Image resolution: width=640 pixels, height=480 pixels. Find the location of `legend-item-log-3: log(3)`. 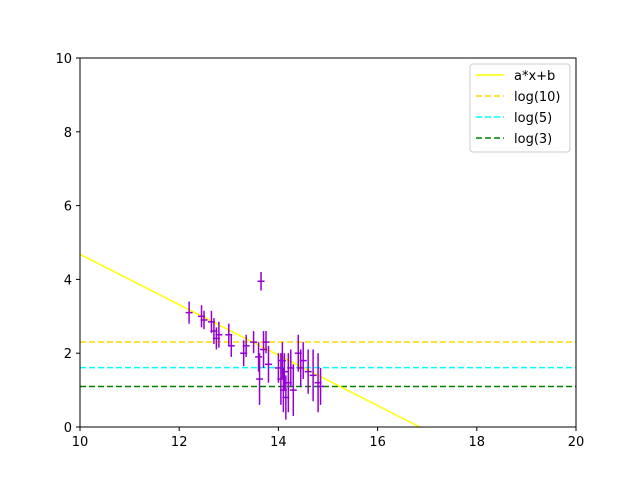

legend-item-log-3: log(3) is located at coordinates (514, 139).